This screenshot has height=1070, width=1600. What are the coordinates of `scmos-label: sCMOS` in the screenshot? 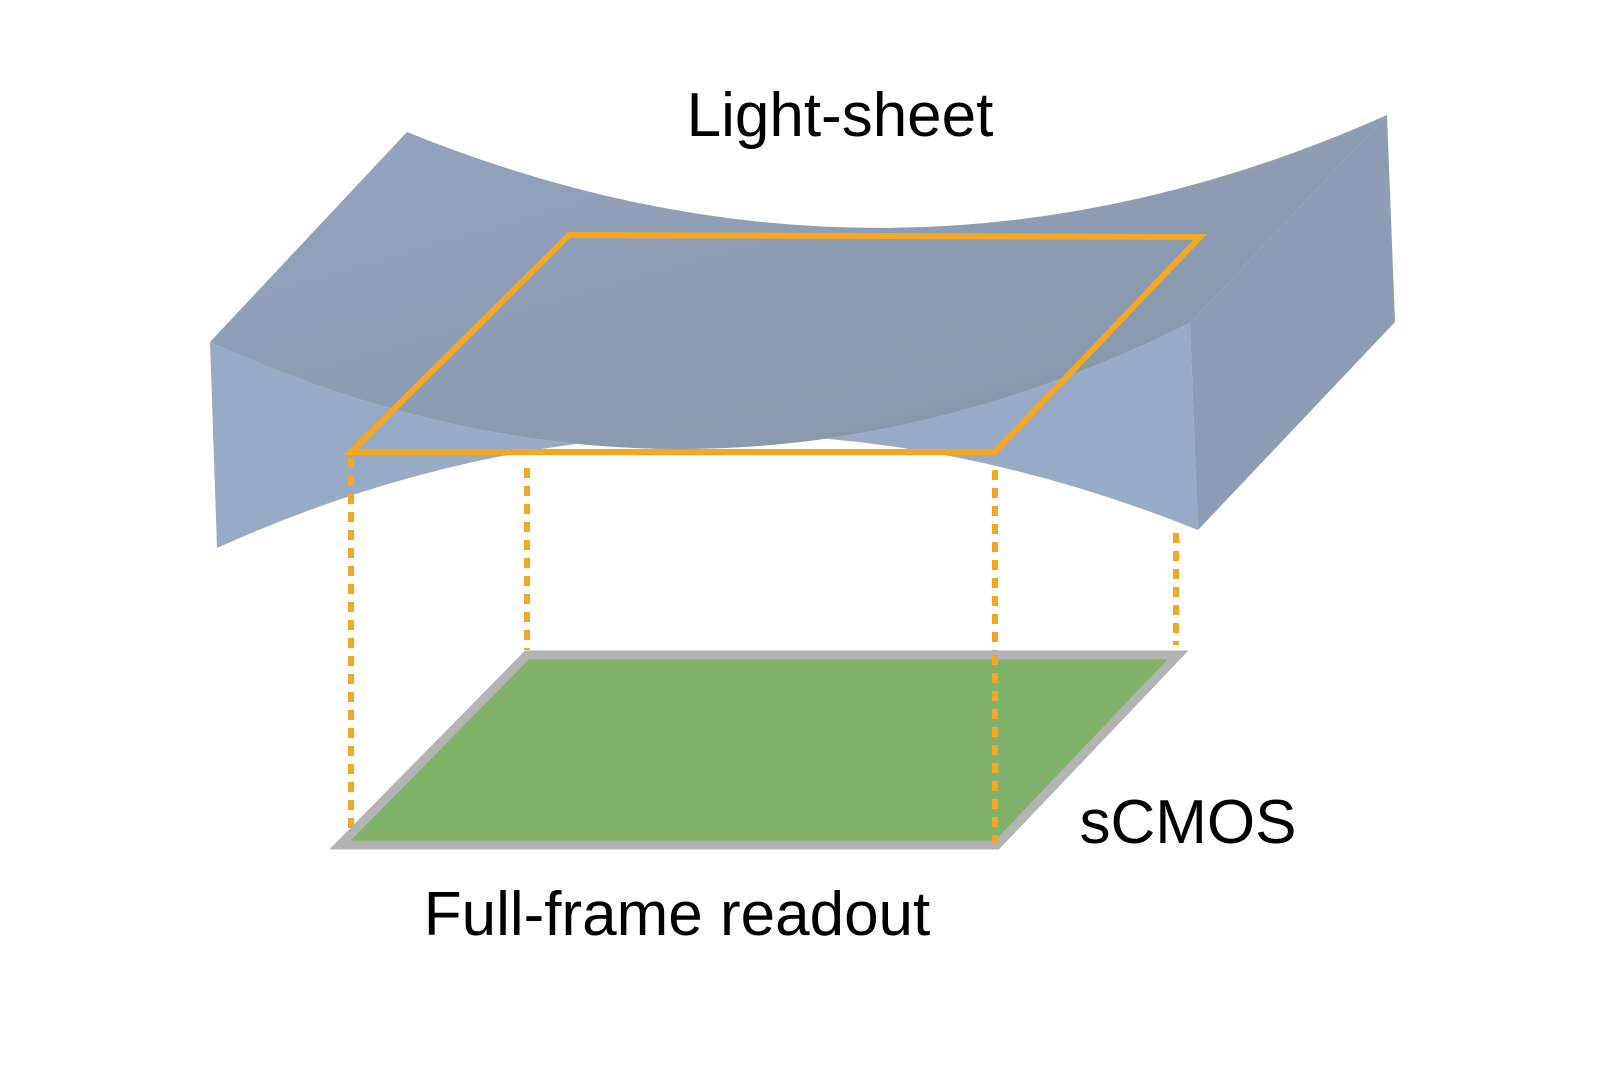 It's located at (1188, 822).